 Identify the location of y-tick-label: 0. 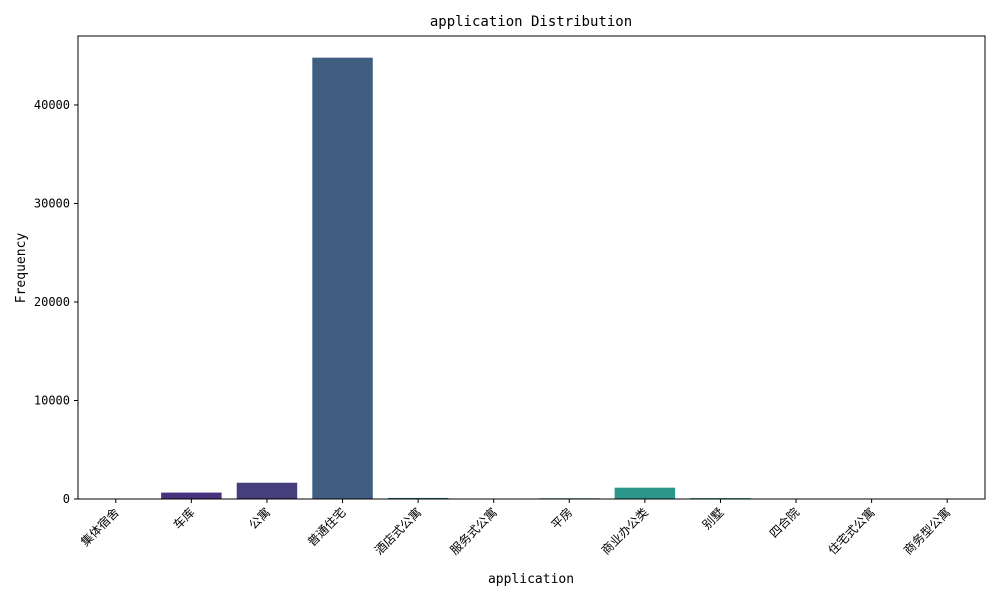
(66, 499).